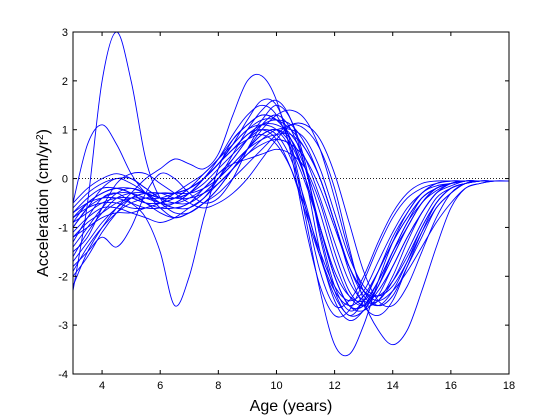 This screenshot has width=560, height=420. What do you see at coordinates (43, 208) in the screenshot?
I see `y-axis-label-main: Acceleration (cm/yr` at bounding box center [43, 208].